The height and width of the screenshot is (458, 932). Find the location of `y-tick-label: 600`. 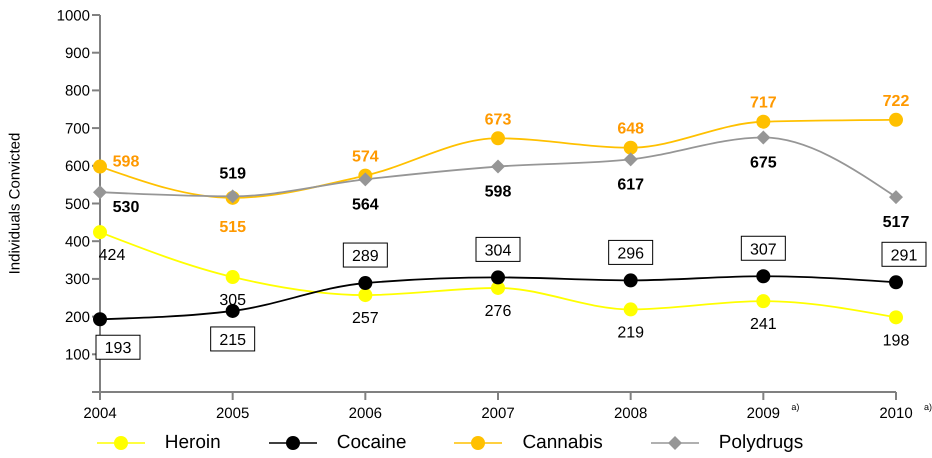

y-tick-label: 600 is located at coordinates (77, 167).